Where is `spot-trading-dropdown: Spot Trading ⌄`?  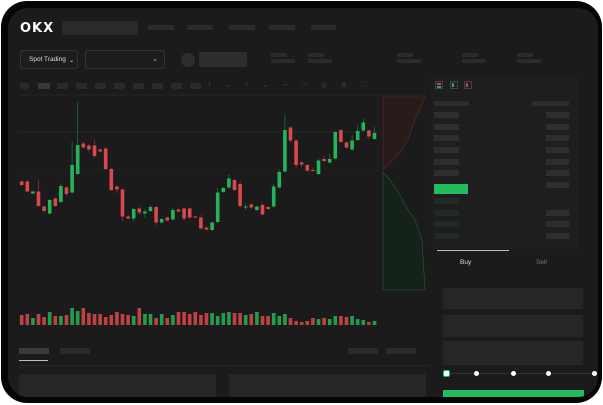 spot-trading-dropdown: Spot Trading ⌄ is located at coordinates (49, 59).